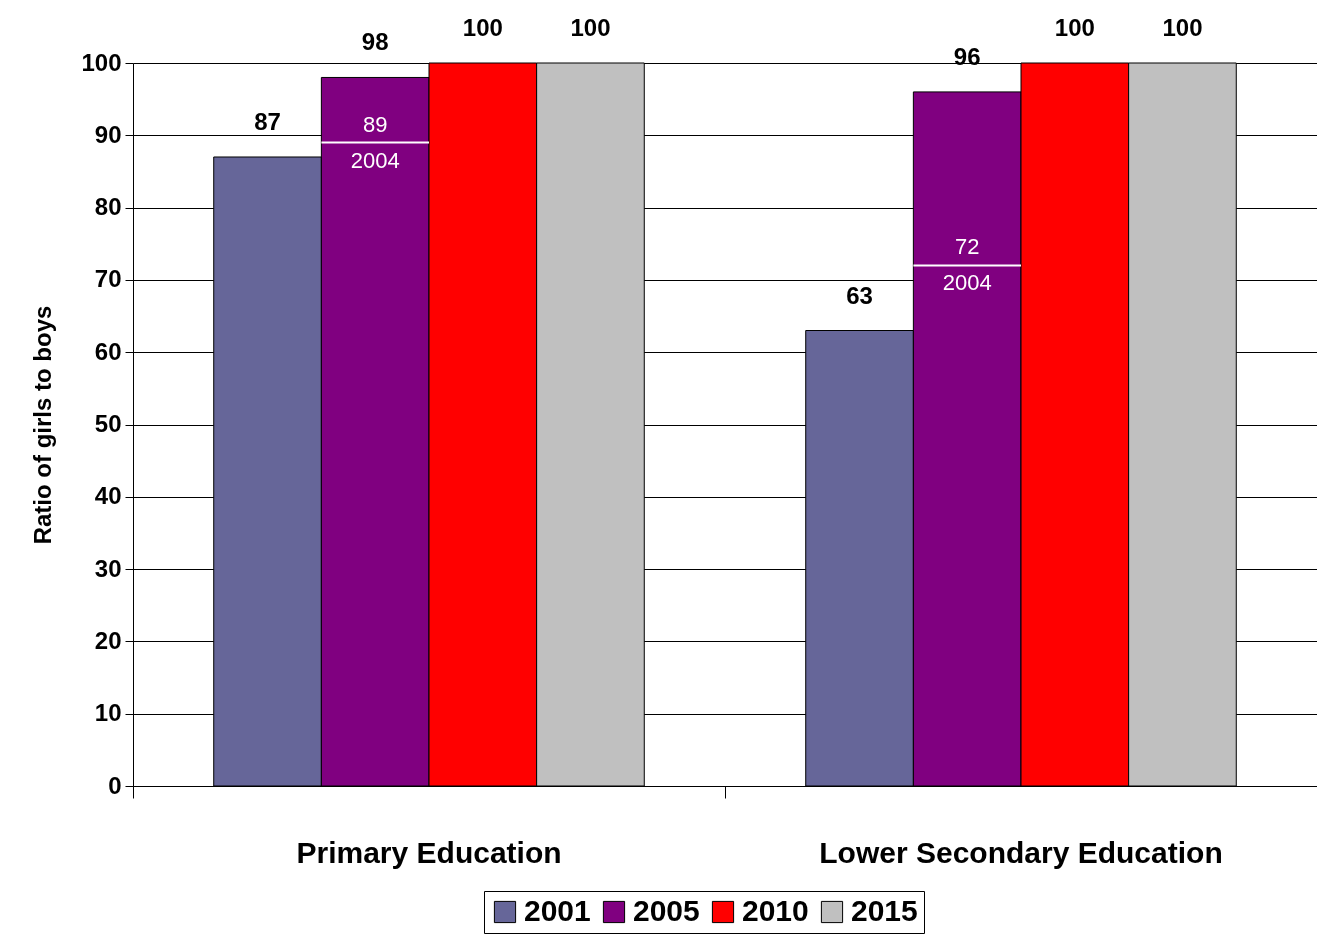 This screenshot has height=942, width=1317. What do you see at coordinates (101, 62) in the screenshot?
I see `y-tick-label: 100` at bounding box center [101, 62].